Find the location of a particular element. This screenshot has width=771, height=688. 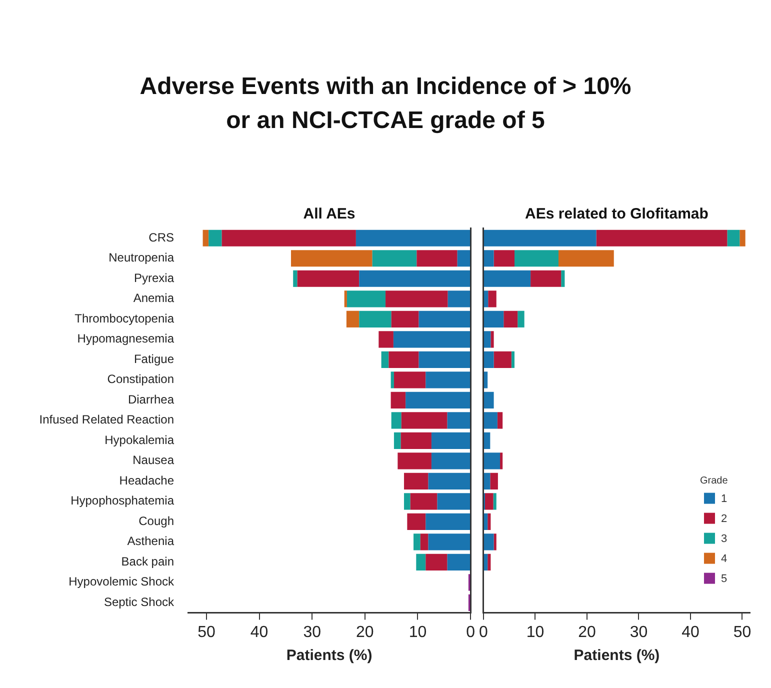

y-tick-label: Neutropenia is located at coordinates (141, 257).